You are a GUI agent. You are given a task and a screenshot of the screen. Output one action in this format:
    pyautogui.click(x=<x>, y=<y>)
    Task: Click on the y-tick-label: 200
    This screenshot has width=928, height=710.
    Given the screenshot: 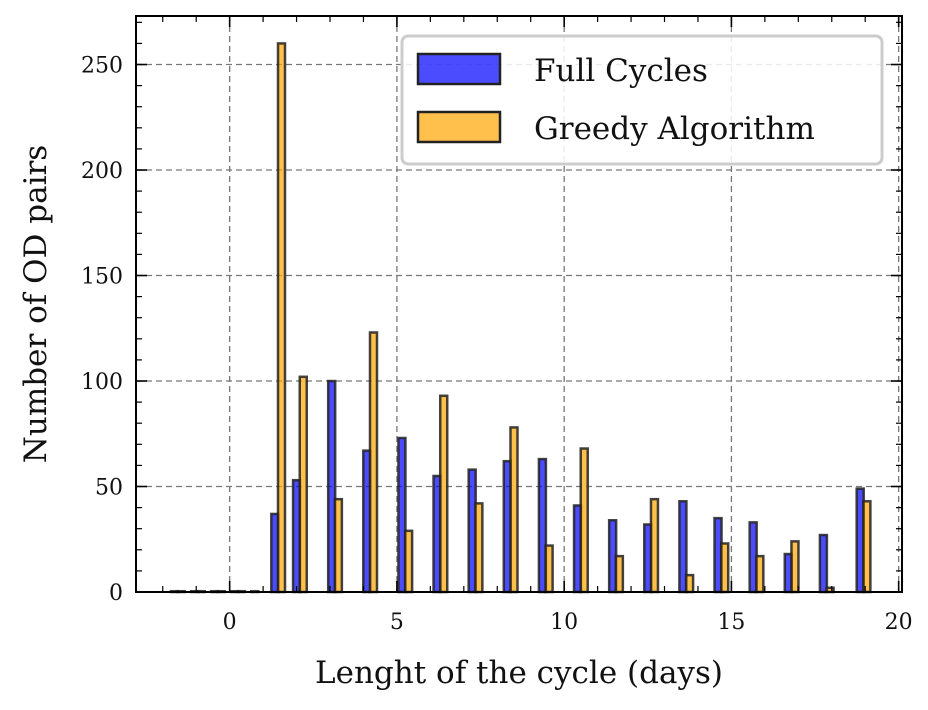 What is the action you would take?
    pyautogui.click(x=102, y=171)
    